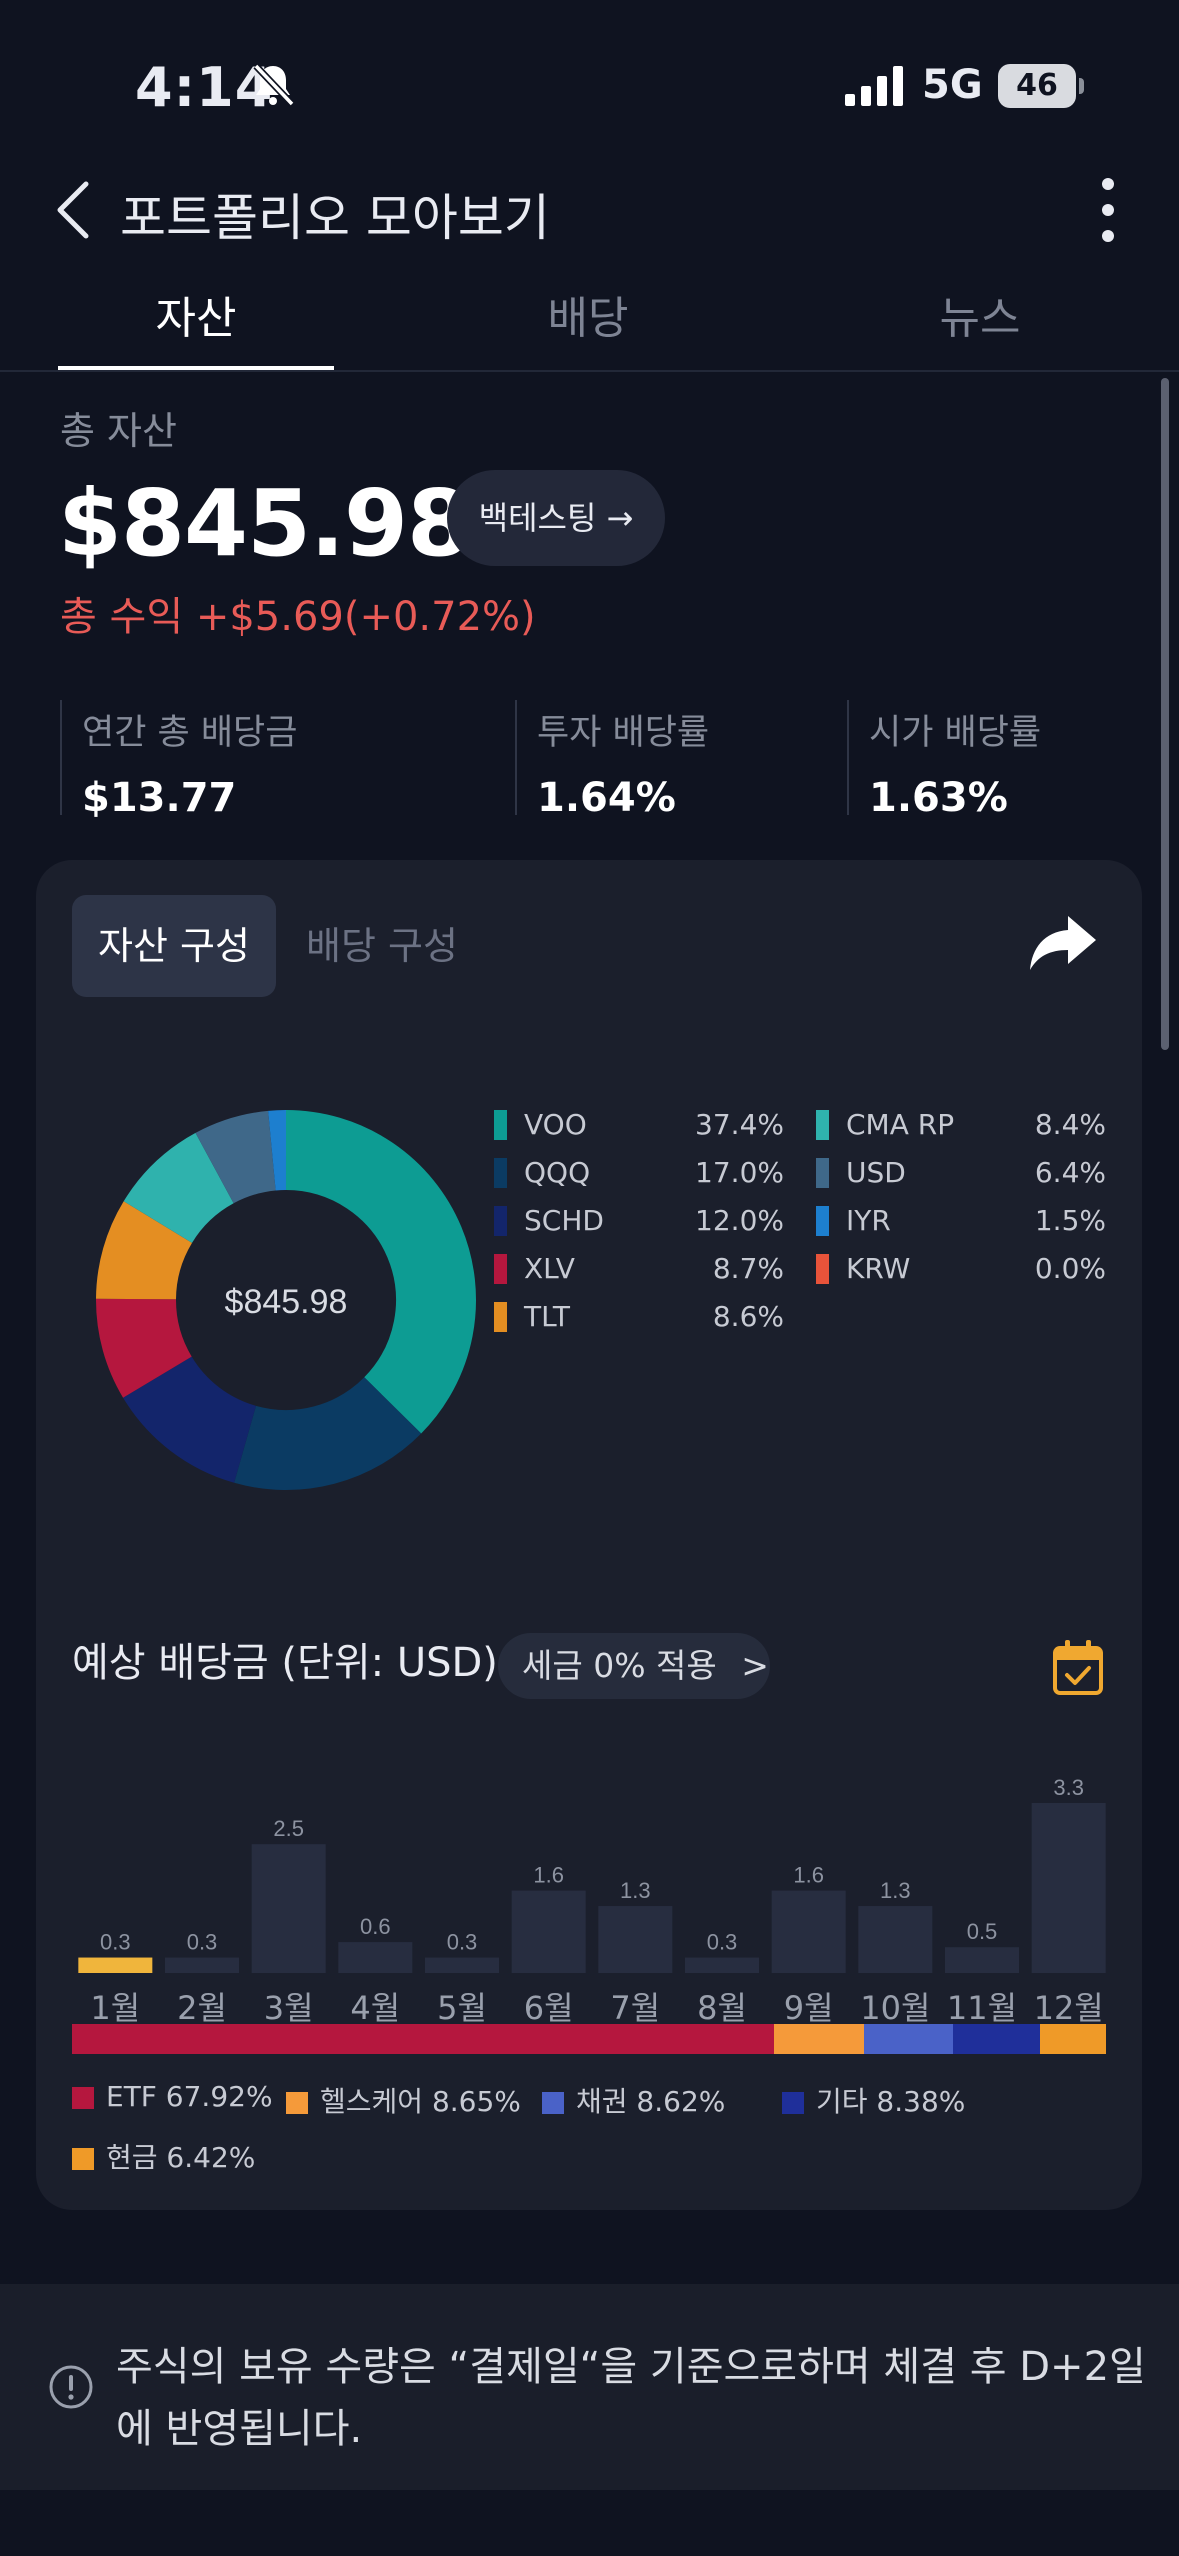 This screenshot has width=1179, height=2556. Describe the element at coordinates (878, 1268) in the screenshot. I see `legend-name: KRW` at that location.